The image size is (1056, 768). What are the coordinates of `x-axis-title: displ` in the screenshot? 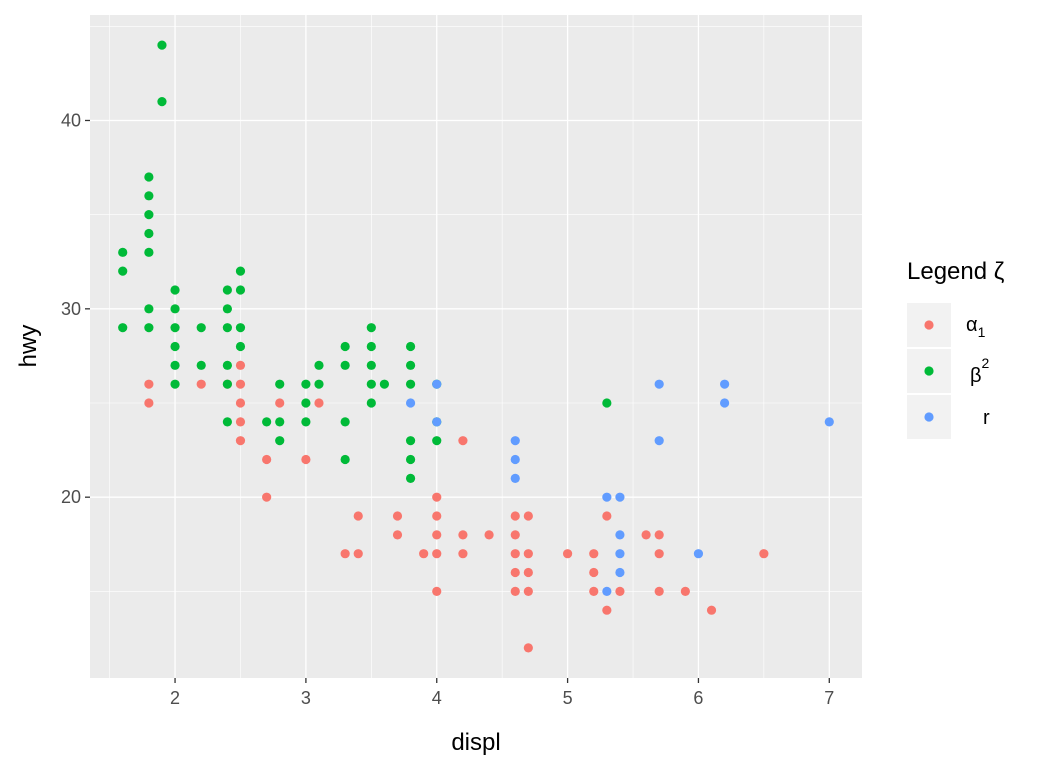 It's located at (475, 742).